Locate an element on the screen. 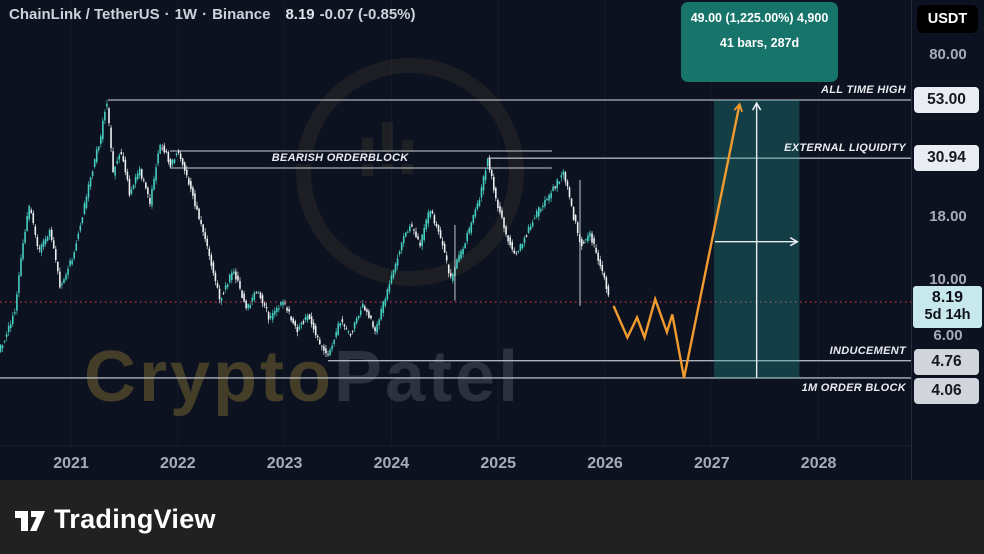 The width and height of the screenshot is (984, 554). symbol-name: ChainLink / TetherUS is located at coordinates (84, 14).